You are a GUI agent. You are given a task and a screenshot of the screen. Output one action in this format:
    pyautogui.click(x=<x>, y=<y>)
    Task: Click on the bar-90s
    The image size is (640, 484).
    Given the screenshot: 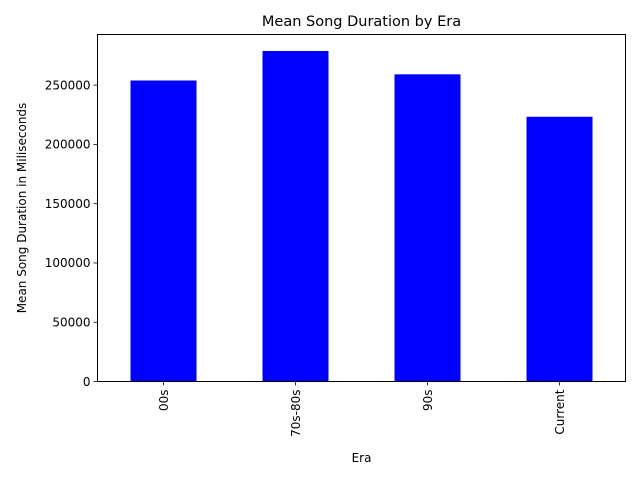 What is the action you would take?
    pyautogui.click(x=427, y=228)
    